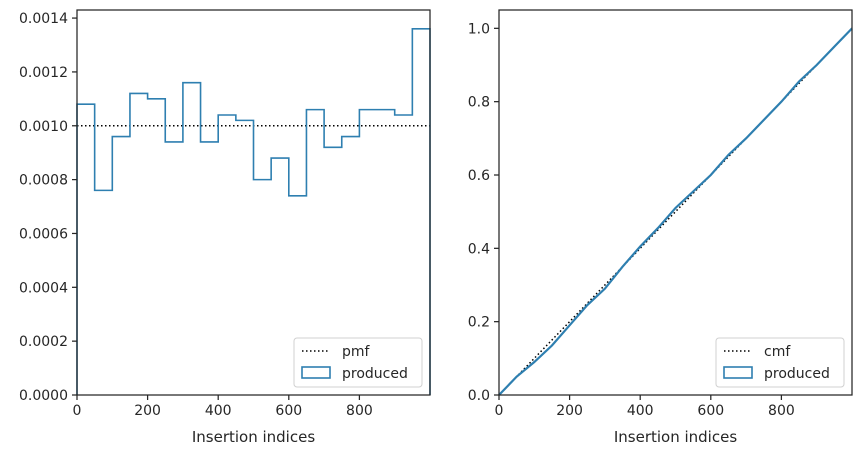 Image resolution: width=861 pixels, height=453 pixels. I want to click on y-tick-label: 0.0002, so click(43, 342).